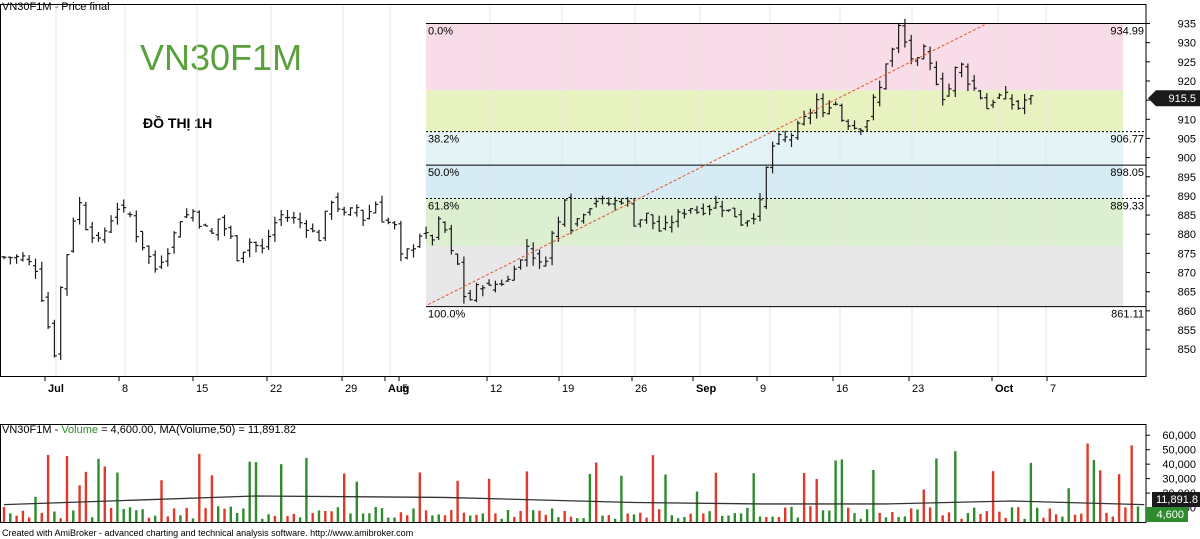  I want to click on volume-axis-label: 30,000, so click(1179, 480).